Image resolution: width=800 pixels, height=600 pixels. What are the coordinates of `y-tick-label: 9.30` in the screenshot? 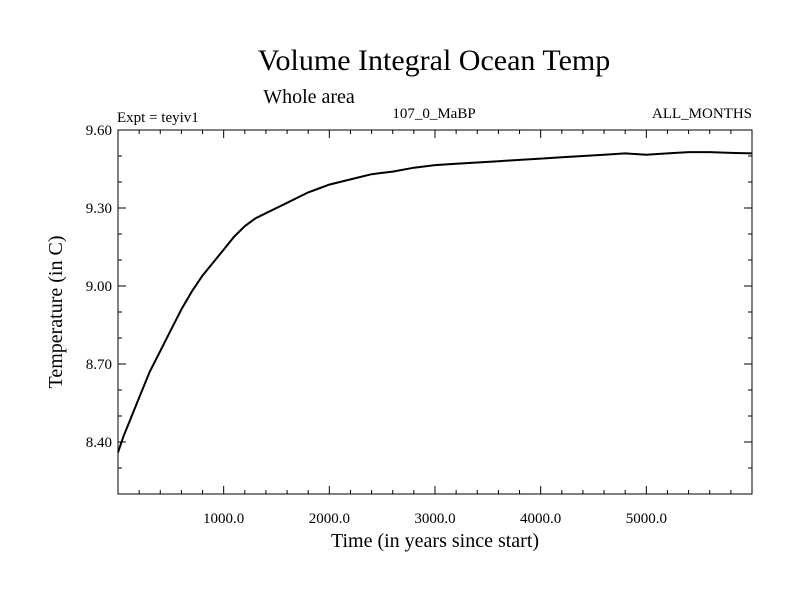 It's located at (99, 209).